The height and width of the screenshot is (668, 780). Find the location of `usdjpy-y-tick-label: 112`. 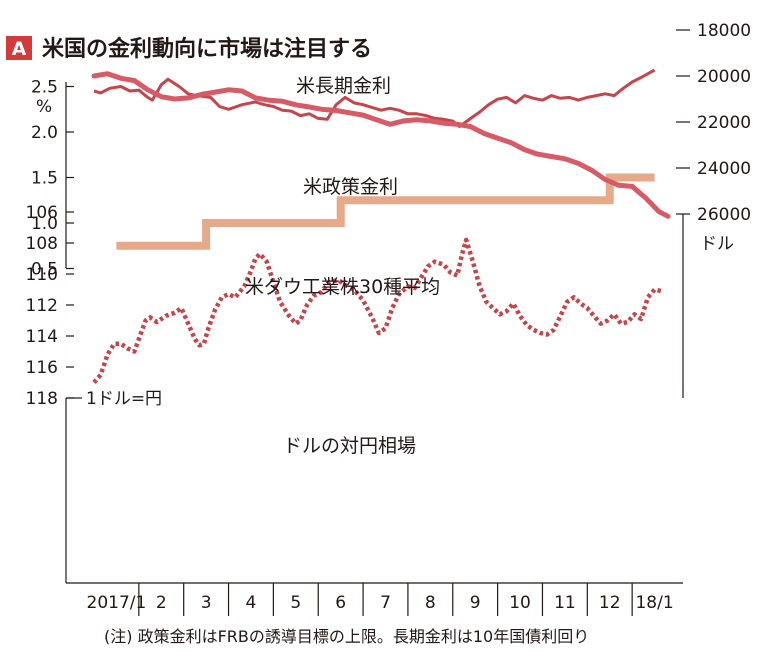

usdjpy-y-tick-label: 112 is located at coordinates (42, 306).